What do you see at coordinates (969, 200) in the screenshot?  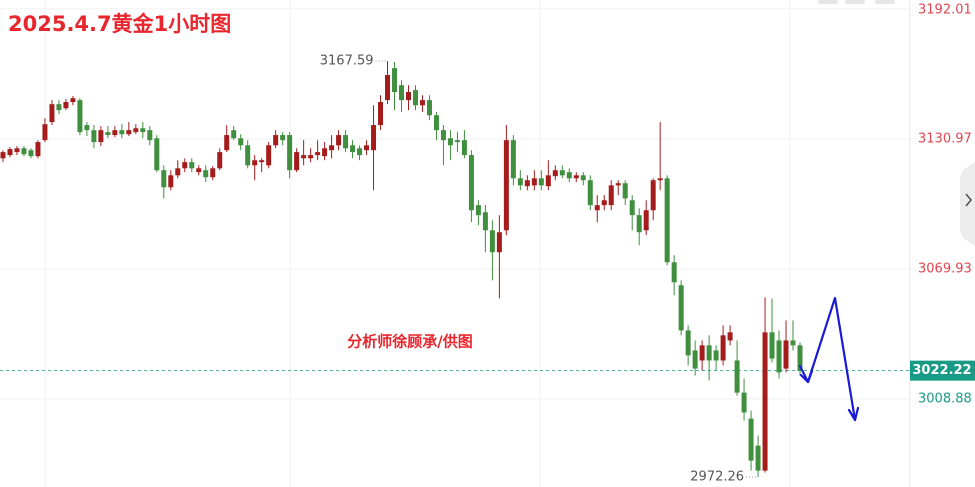 I see `side-tab-icon` at bounding box center [969, 200].